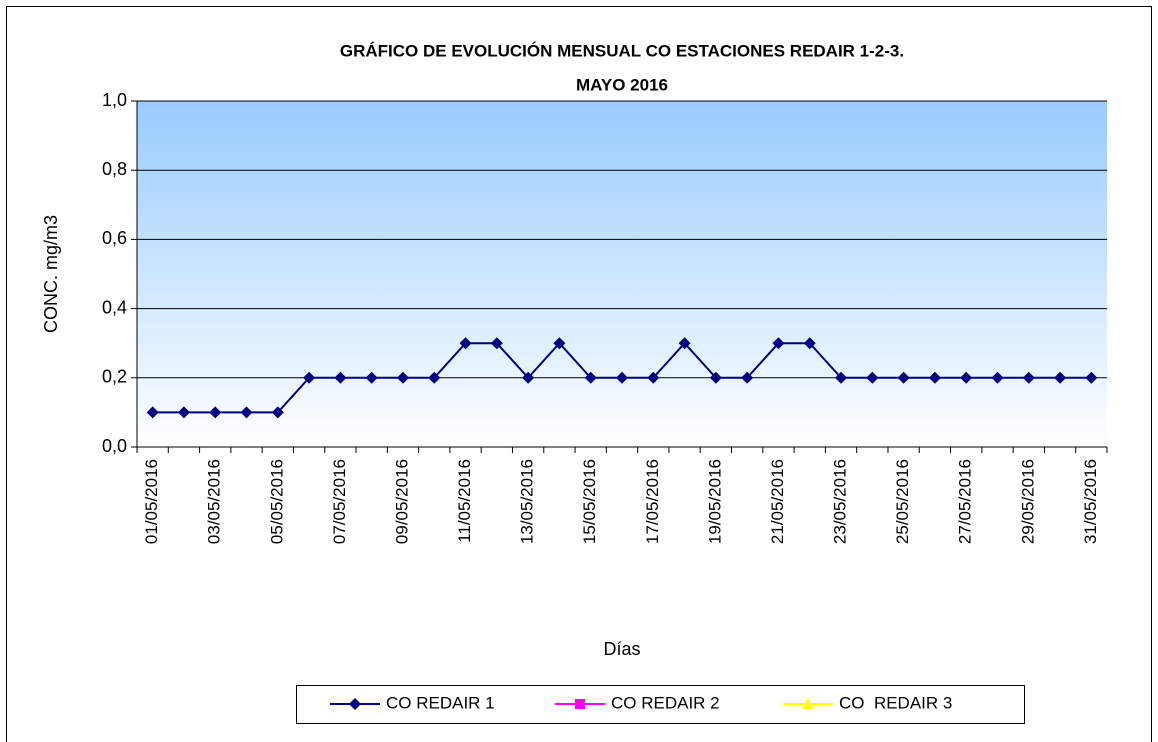  I want to click on y-tick-label: 1,0, so click(114, 100).